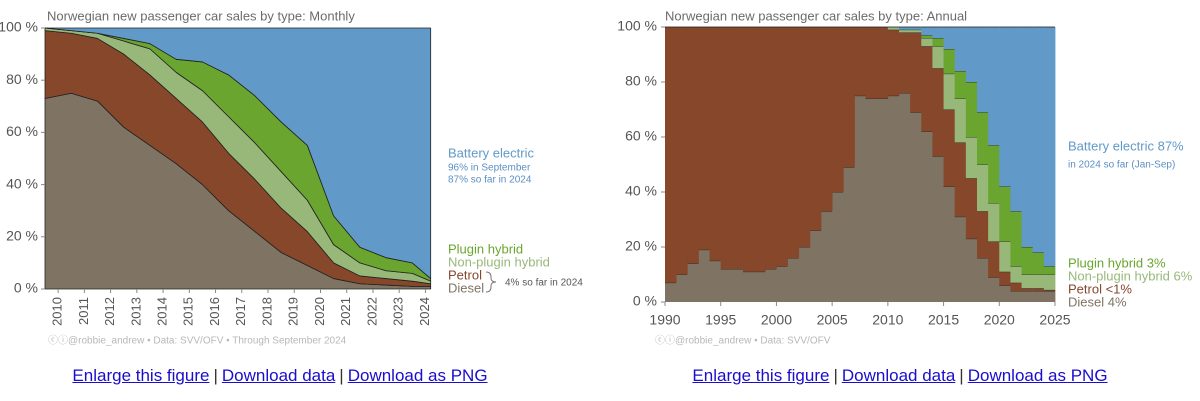 The width and height of the screenshot is (1200, 401). What do you see at coordinates (776, 320) in the screenshot?
I see `x-tick-label: 2000` at bounding box center [776, 320].